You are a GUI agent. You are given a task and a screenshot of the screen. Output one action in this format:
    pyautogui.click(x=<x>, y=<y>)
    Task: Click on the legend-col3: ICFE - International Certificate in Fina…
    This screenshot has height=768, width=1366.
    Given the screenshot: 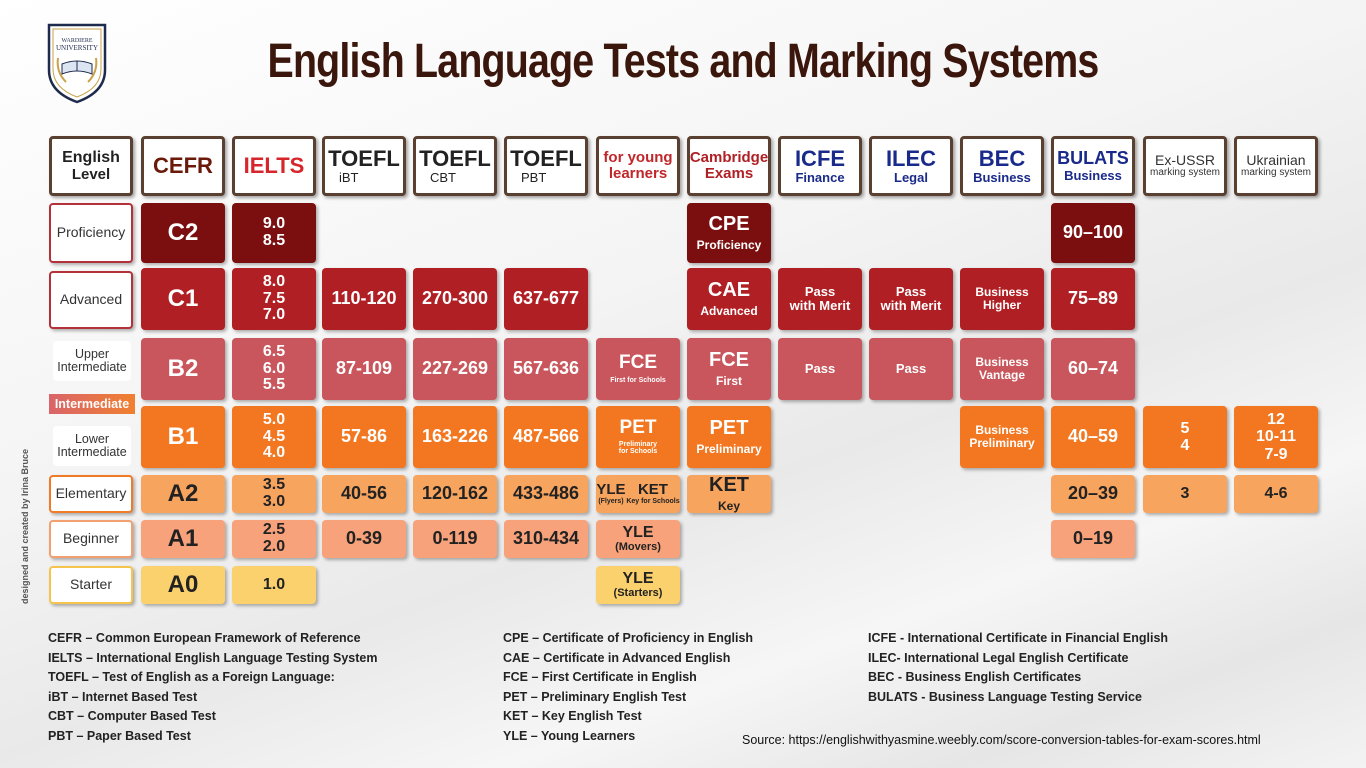 What is the action you would take?
    pyautogui.click(x=1018, y=668)
    